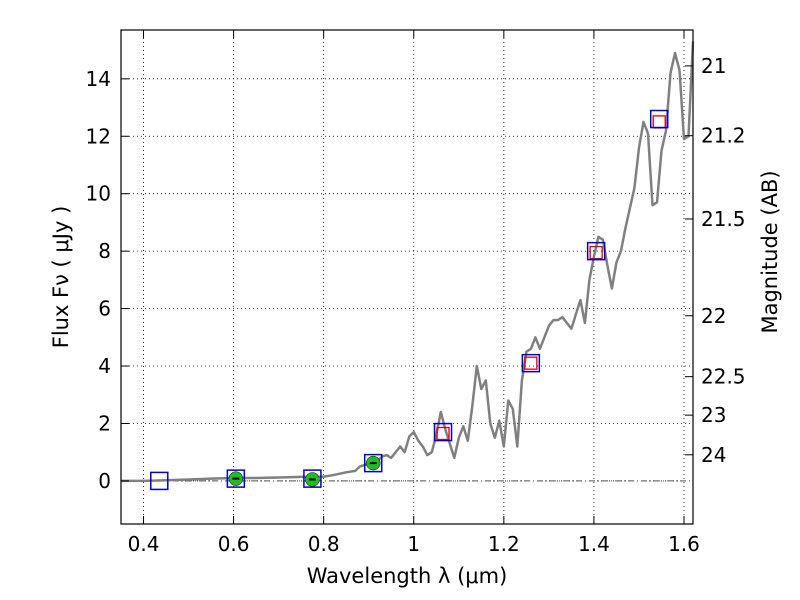  What do you see at coordinates (504, 544) in the screenshot?
I see `x-tick-label: 1.2` at bounding box center [504, 544].